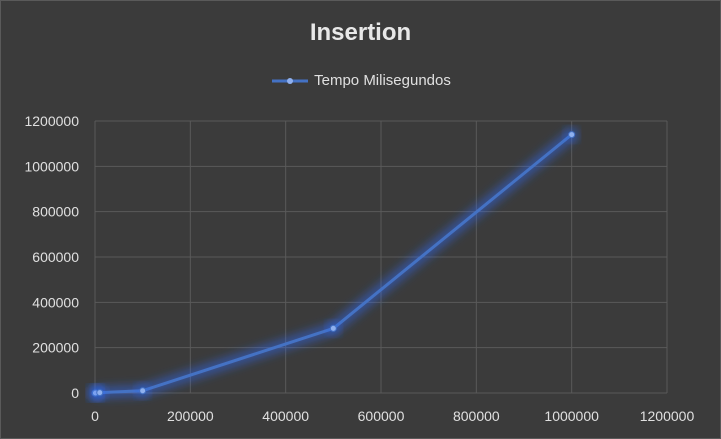 The image size is (721, 439). I want to click on y-tick-label: 600000, so click(55, 257).